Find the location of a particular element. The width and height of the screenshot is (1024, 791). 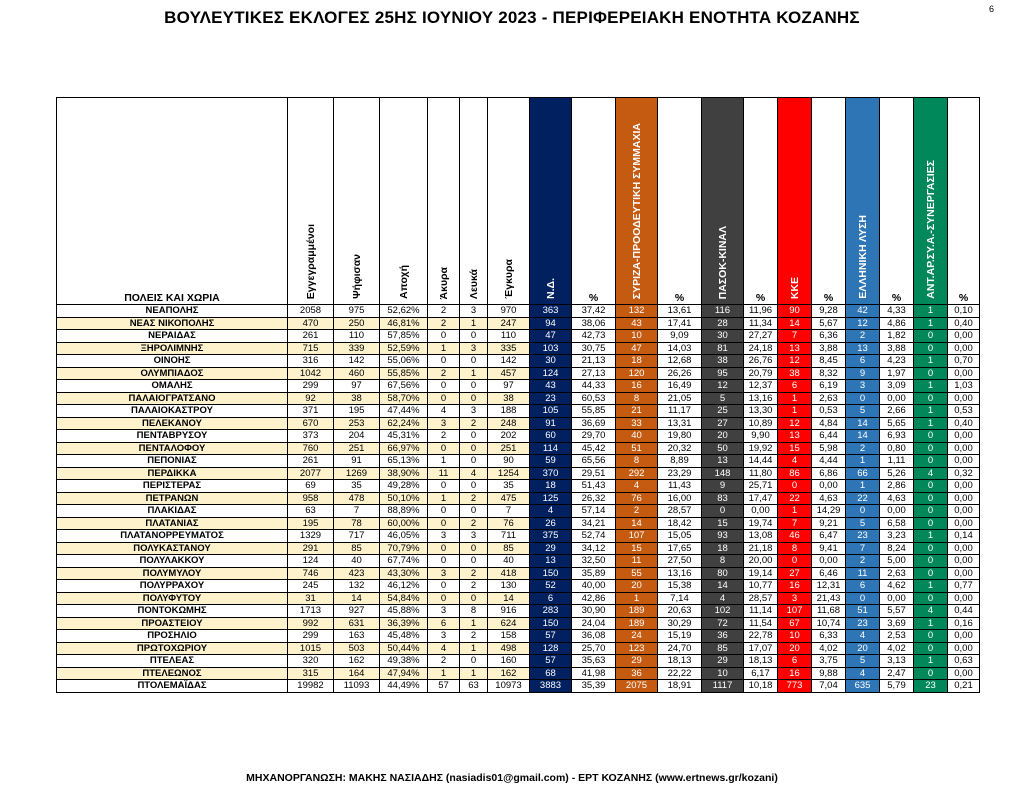

cell-nd-pct: 35,39 is located at coordinates (593, 686).